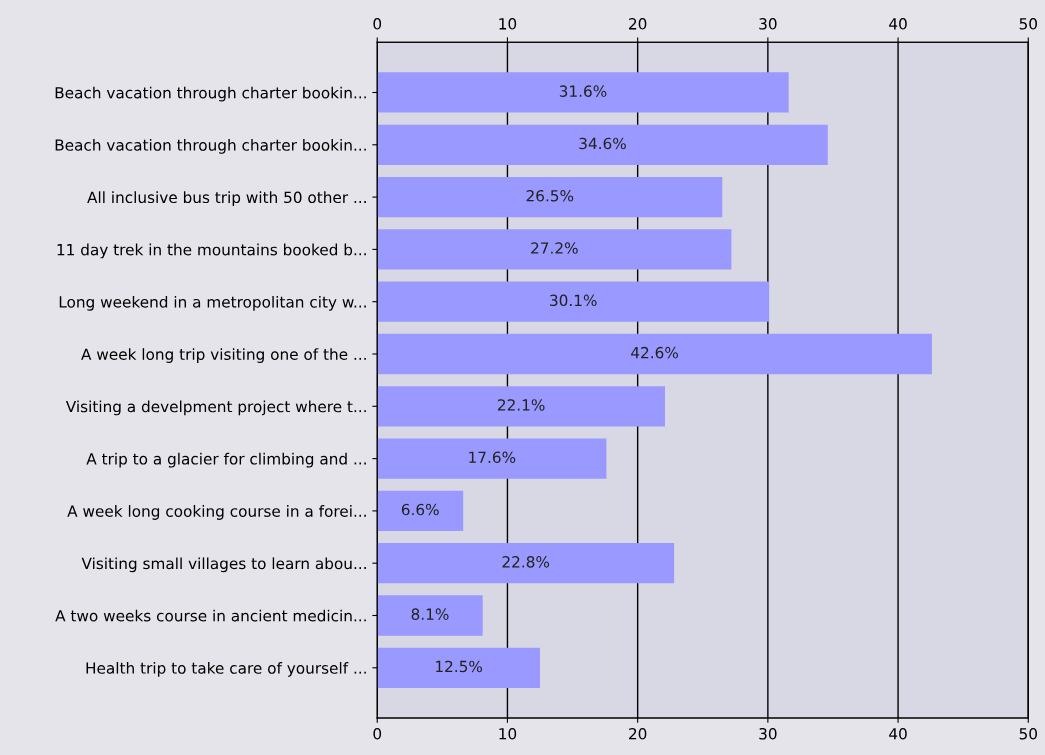 Image resolution: width=1045 pixels, height=755 pixels. I want to click on data-label: 6.6%, so click(420, 509).